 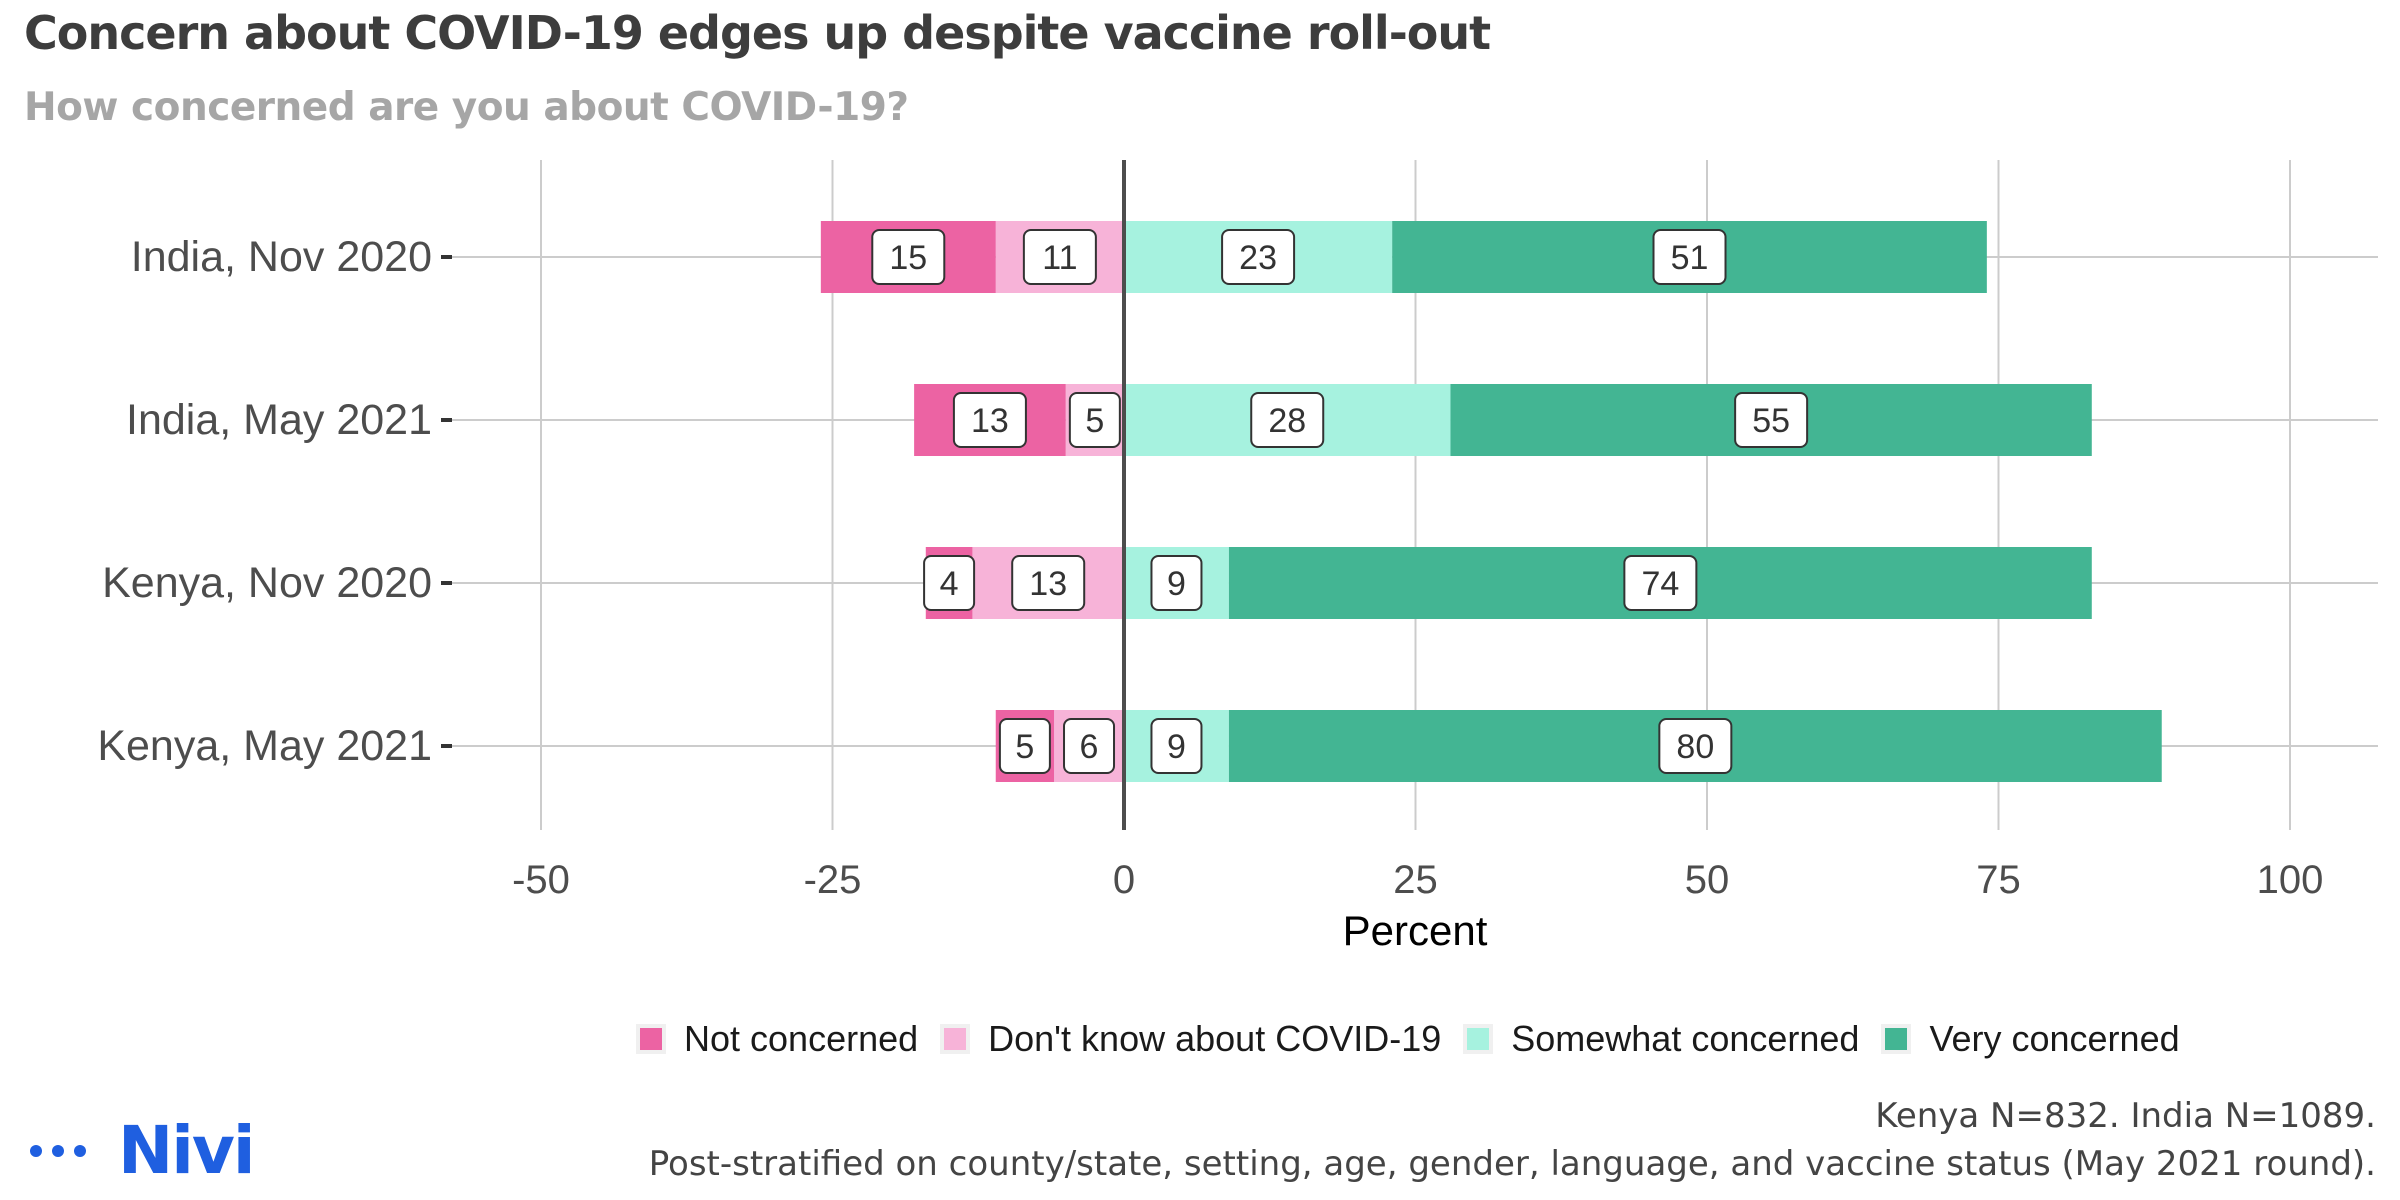 I want to click on x-tick-label: 100, so click(x=2290, y=880).